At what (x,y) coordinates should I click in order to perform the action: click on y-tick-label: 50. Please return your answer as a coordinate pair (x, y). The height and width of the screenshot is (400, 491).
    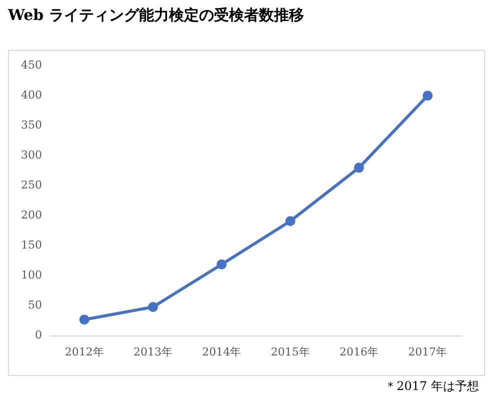
    Looking at the image, I should click on (35, 305).